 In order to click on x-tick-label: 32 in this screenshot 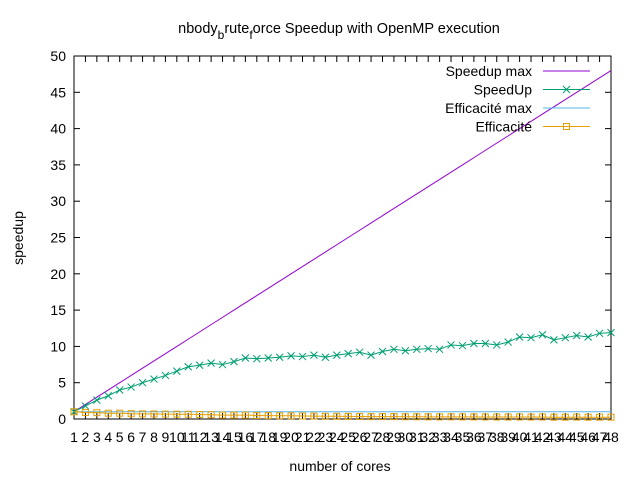, I will do `click(428, 437)`.